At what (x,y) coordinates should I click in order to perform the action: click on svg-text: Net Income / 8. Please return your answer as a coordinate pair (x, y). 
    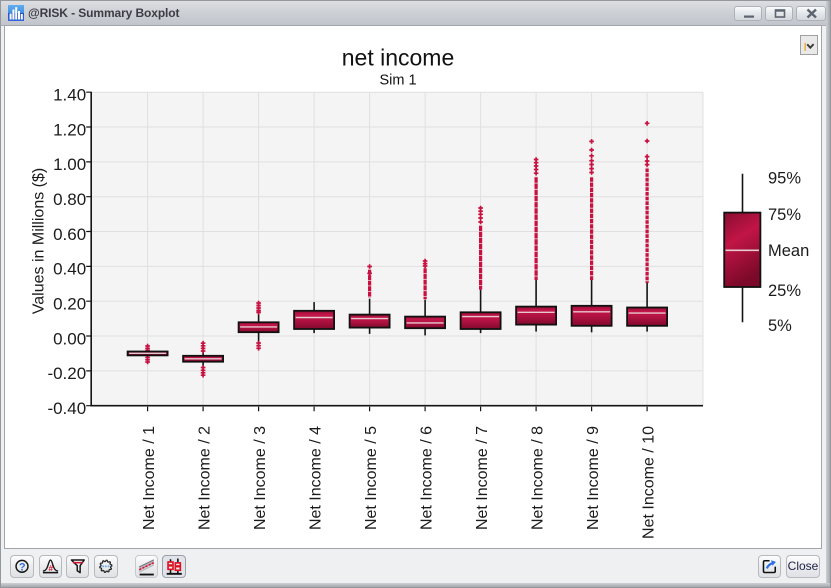
    Looking at the image, I should click on (538, 478).